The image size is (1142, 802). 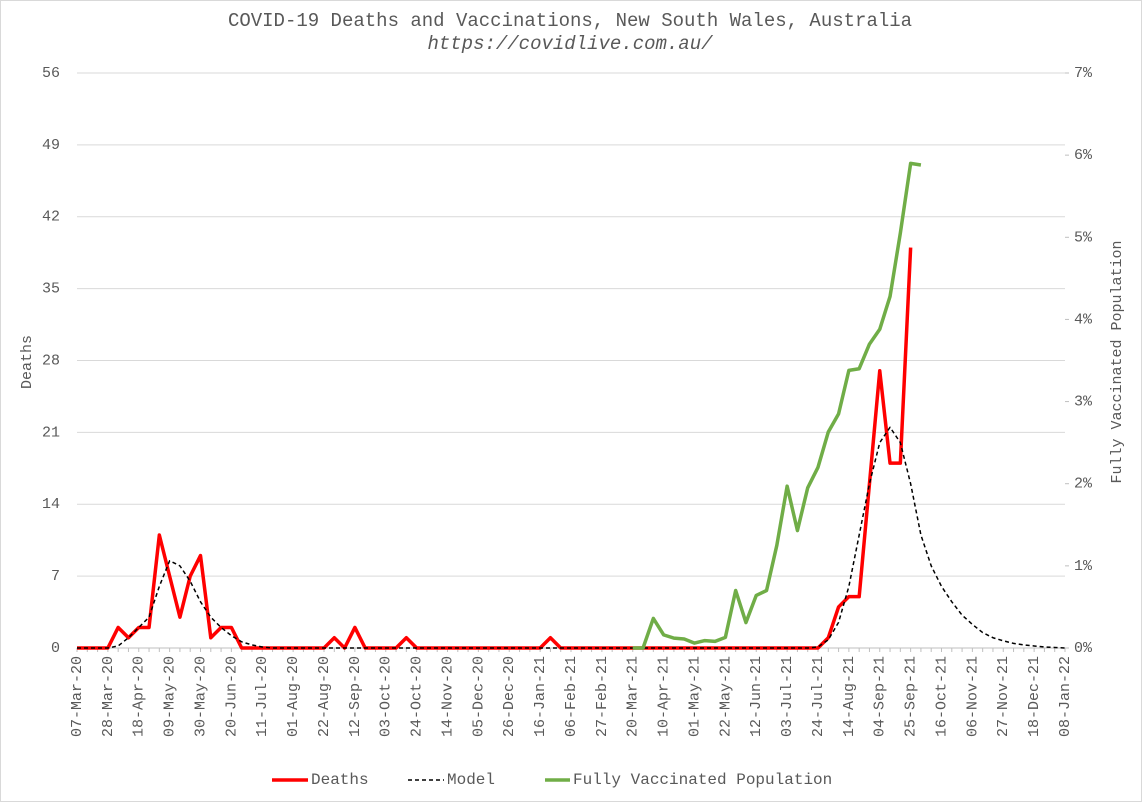 What do you see at coordinates (571, 696) in the screenshot?
I see `x-tick-label: 06-Feb-21` at bounding box center [571, 696].